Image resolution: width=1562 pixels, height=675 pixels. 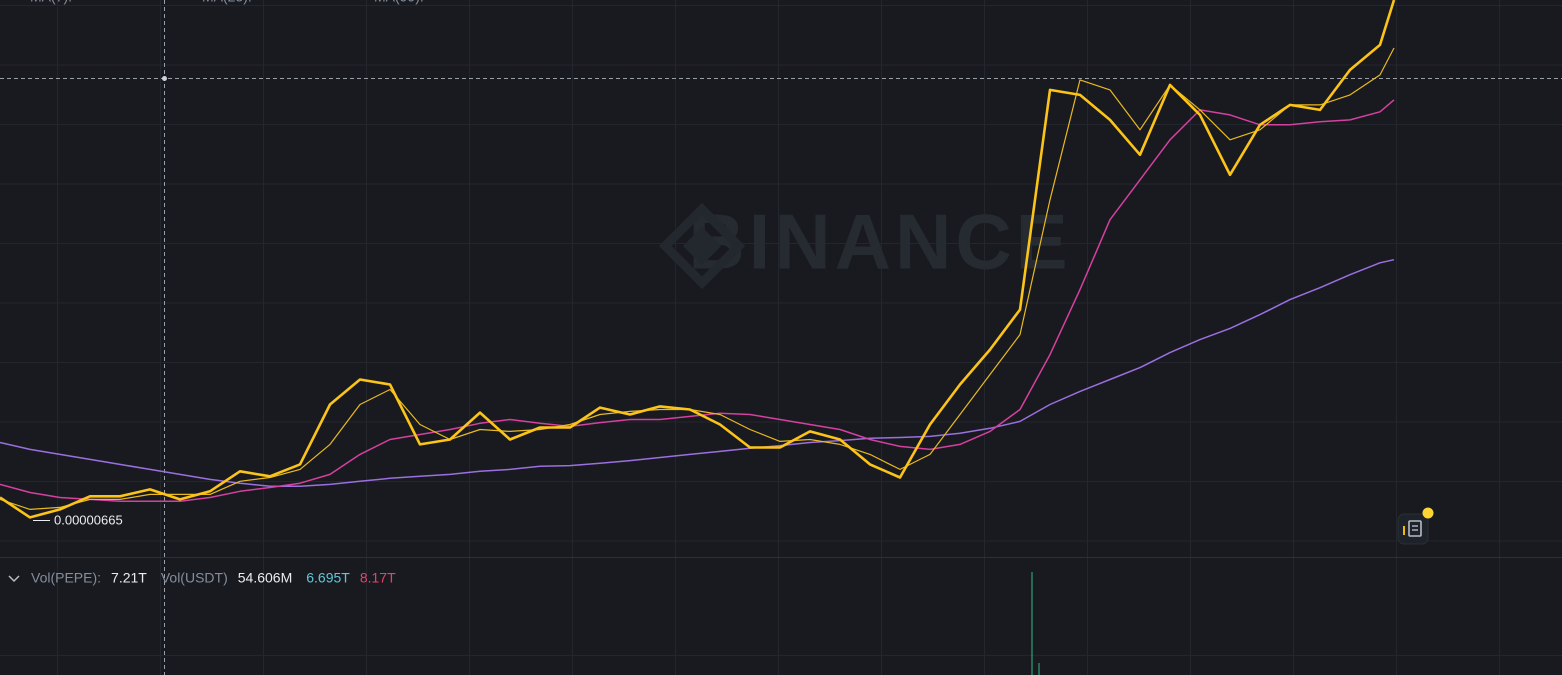 I want to click on legend-entry: MA(99):, so click(x=399, y=2).